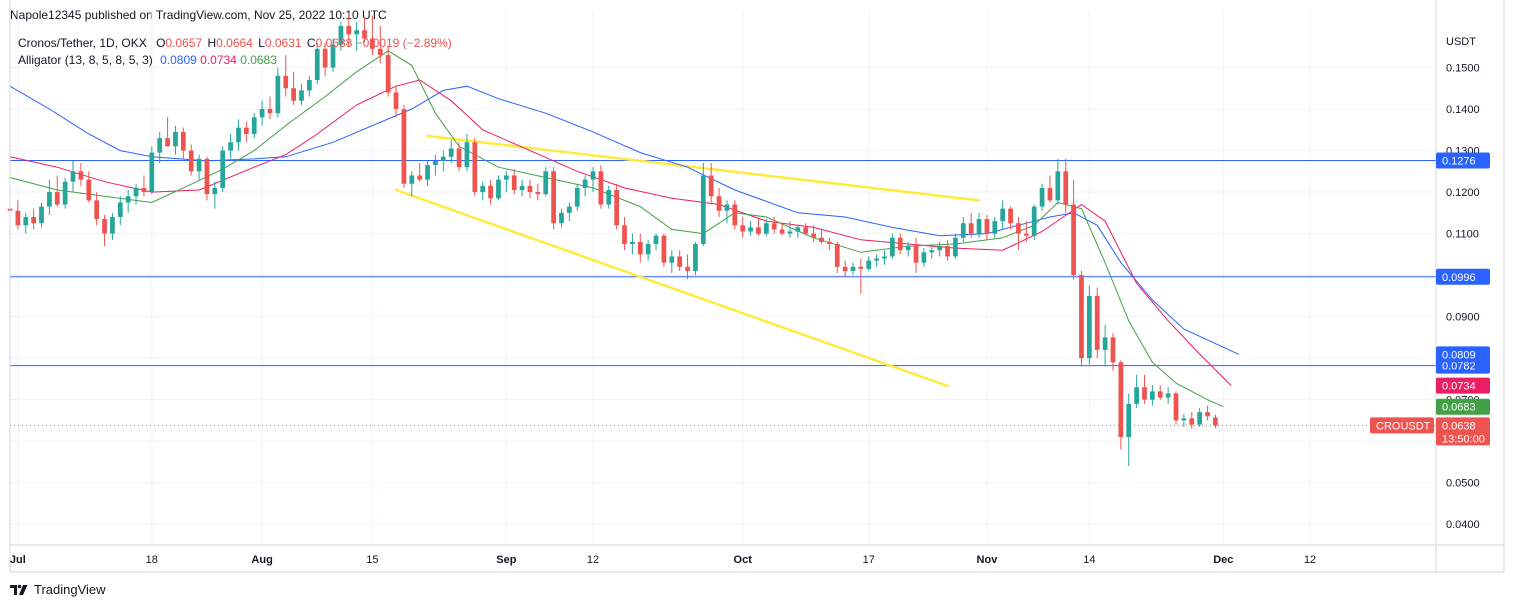  Describe the element at coordinates (85, 60) in the screenshot. I see `indicator-title: Alligator (13, 8, 5, 8, 5, 3)` at that location.